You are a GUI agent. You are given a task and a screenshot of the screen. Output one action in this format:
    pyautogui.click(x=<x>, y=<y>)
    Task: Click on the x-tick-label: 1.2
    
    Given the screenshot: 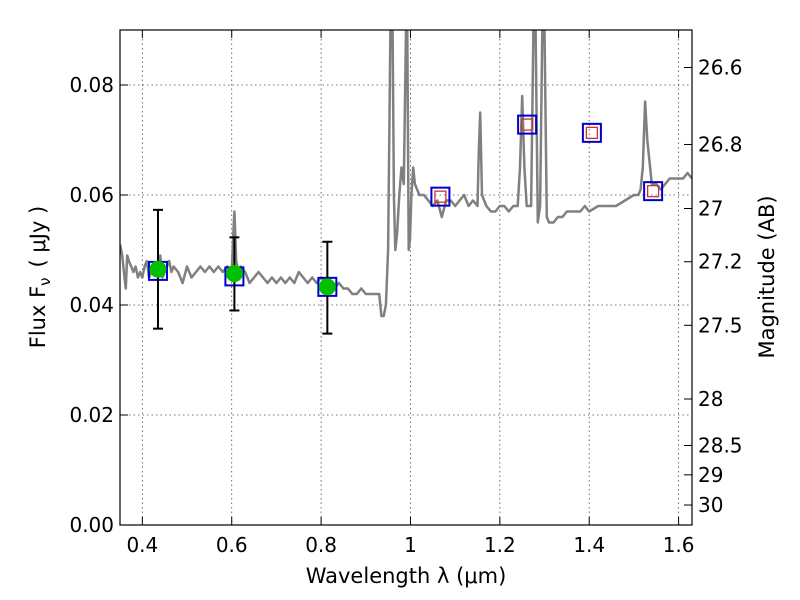 What is the action you would take?
    pyautogui.click(x=500, y=545)
    